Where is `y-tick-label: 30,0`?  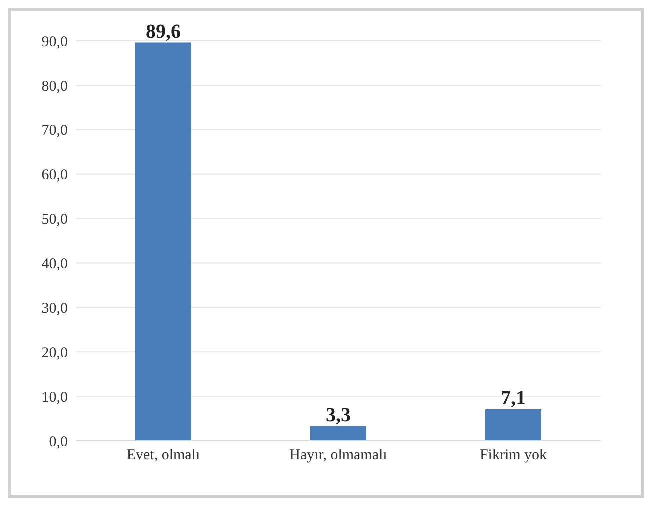
y-tick-label: 30,0 is located at coordinates (55, 308).